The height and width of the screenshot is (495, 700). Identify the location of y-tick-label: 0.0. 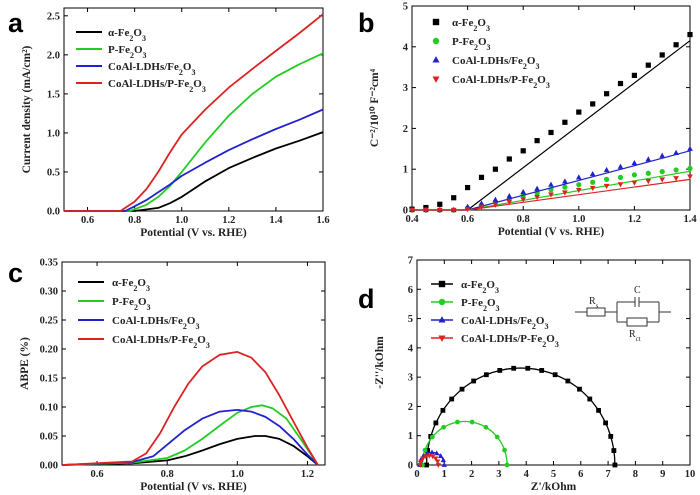
(53, 212).